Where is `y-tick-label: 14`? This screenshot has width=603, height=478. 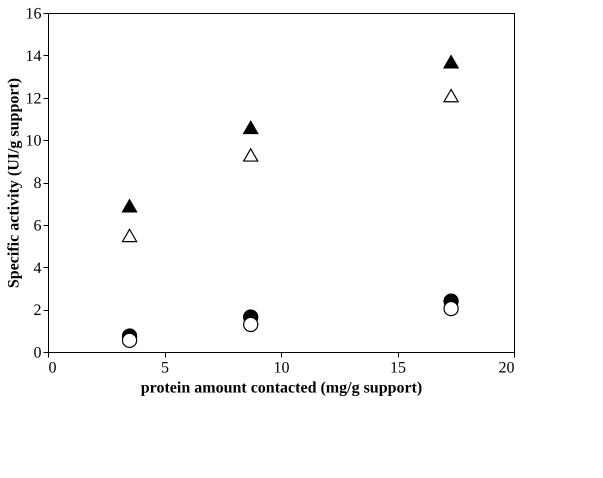 y-tick-label: 14 is located at coordinates (34, 56).